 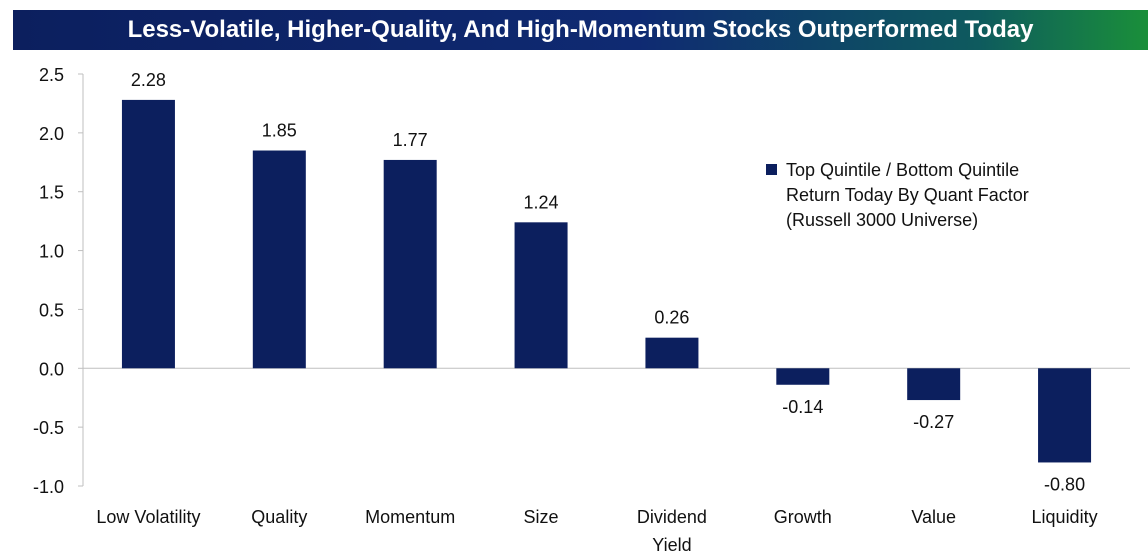 What do you see at coordinates (51, 369) in the screenshot?
I see `y-tick-label: 0.0` at bounding box center [51, 369].